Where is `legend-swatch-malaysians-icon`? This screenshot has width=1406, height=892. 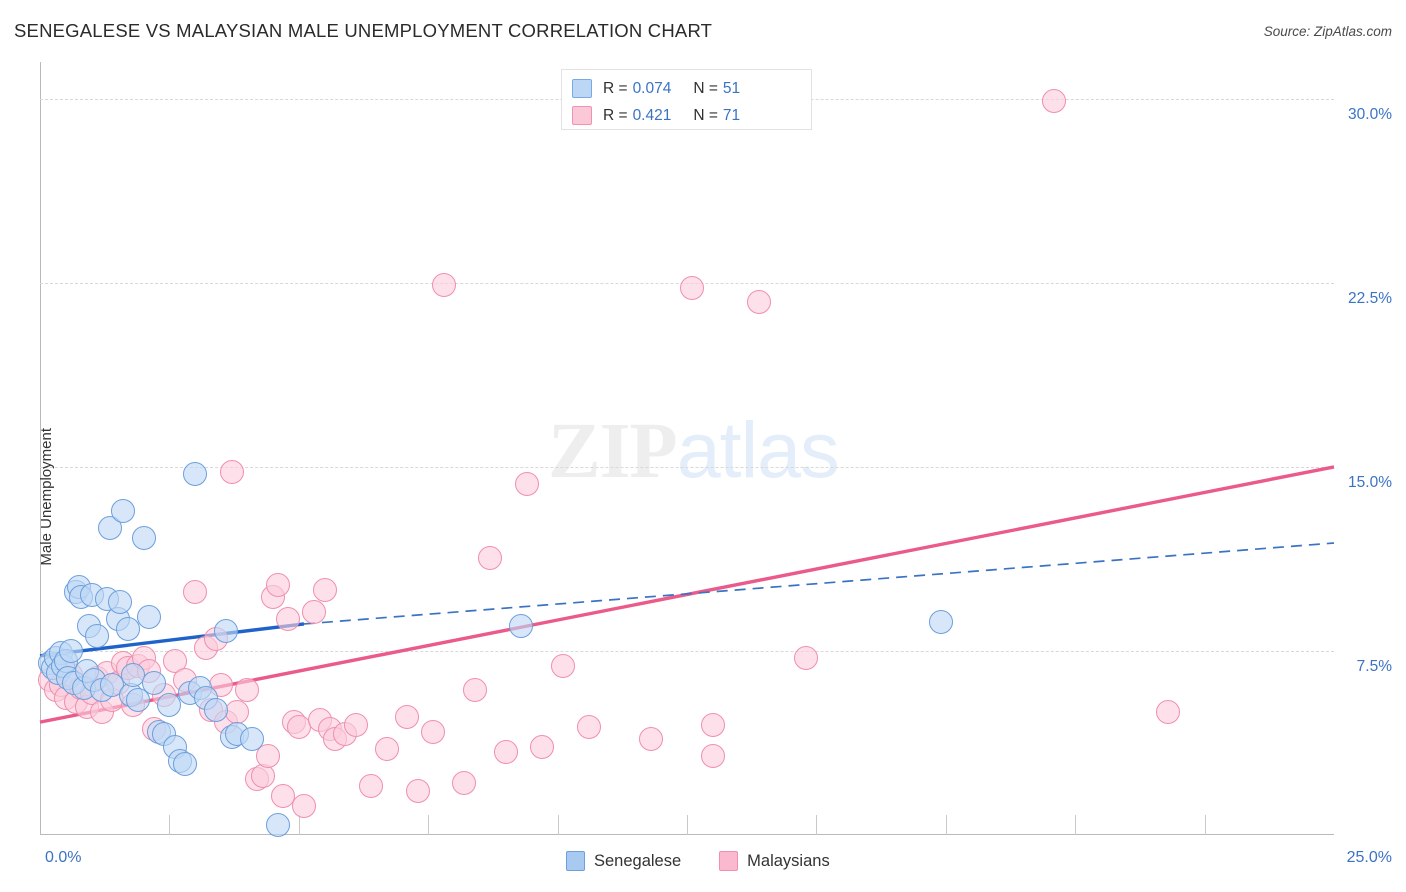
legend-swatch-malaysians-icon is located at coordinates (729, 861).